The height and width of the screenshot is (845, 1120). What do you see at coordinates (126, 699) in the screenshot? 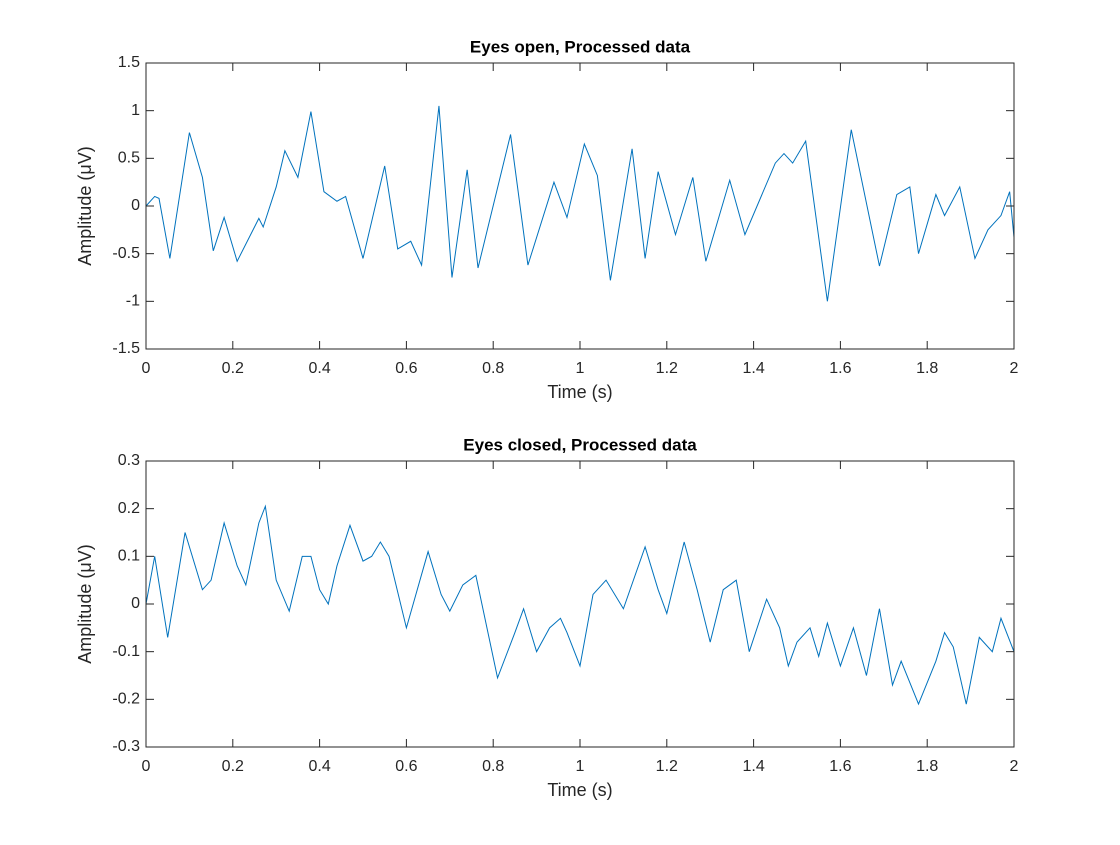
I see `y-tick-label: -0.2` at bounding box center [126, 699].